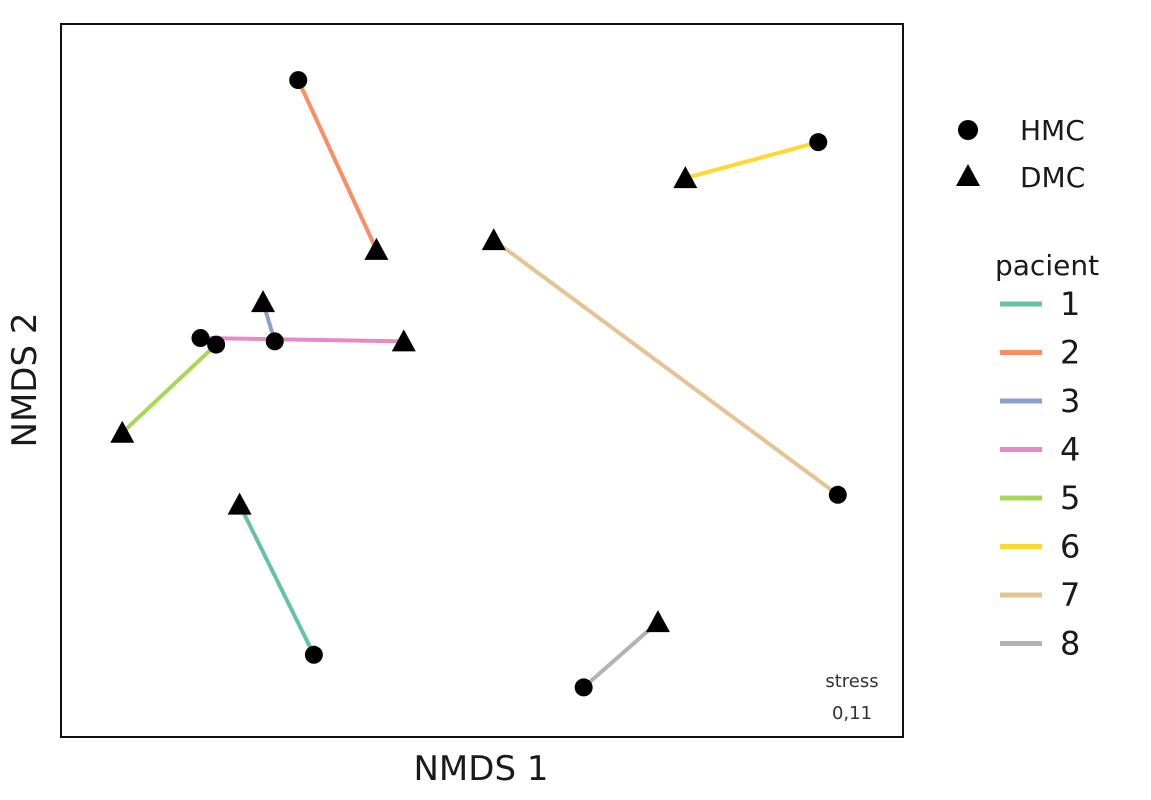 Image resolution: width=1151 pixels, height=800 pixels. What do you see at coordinates (1070, 401) in the screenshot?
I see `legend-label-pacient-3: 3` at bounding box center [1070, 401].